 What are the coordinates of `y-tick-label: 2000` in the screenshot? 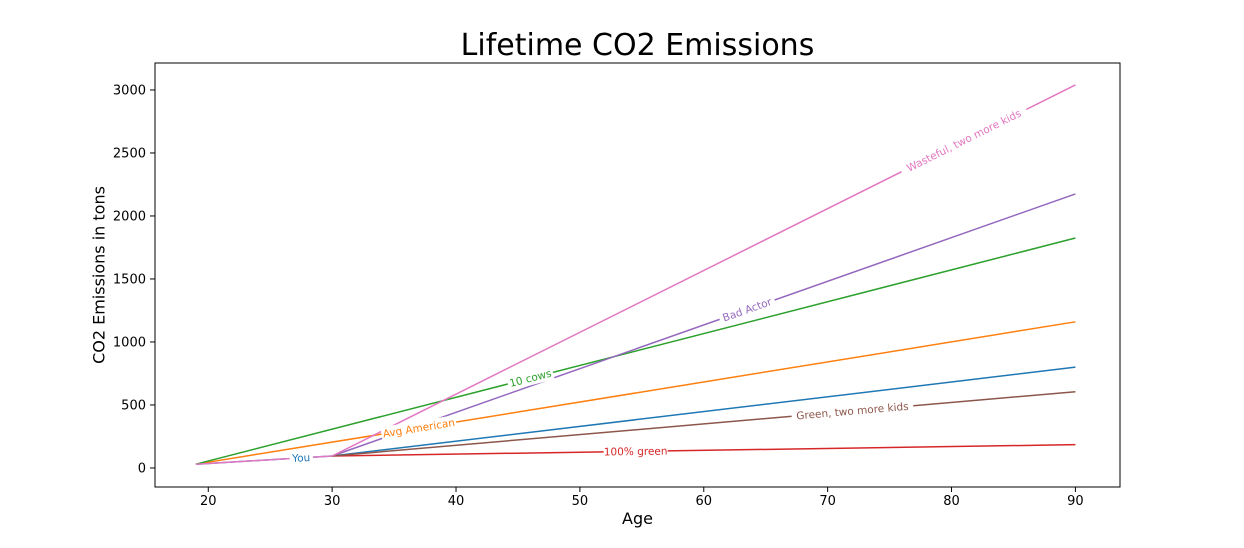 It's located at (129, 216).